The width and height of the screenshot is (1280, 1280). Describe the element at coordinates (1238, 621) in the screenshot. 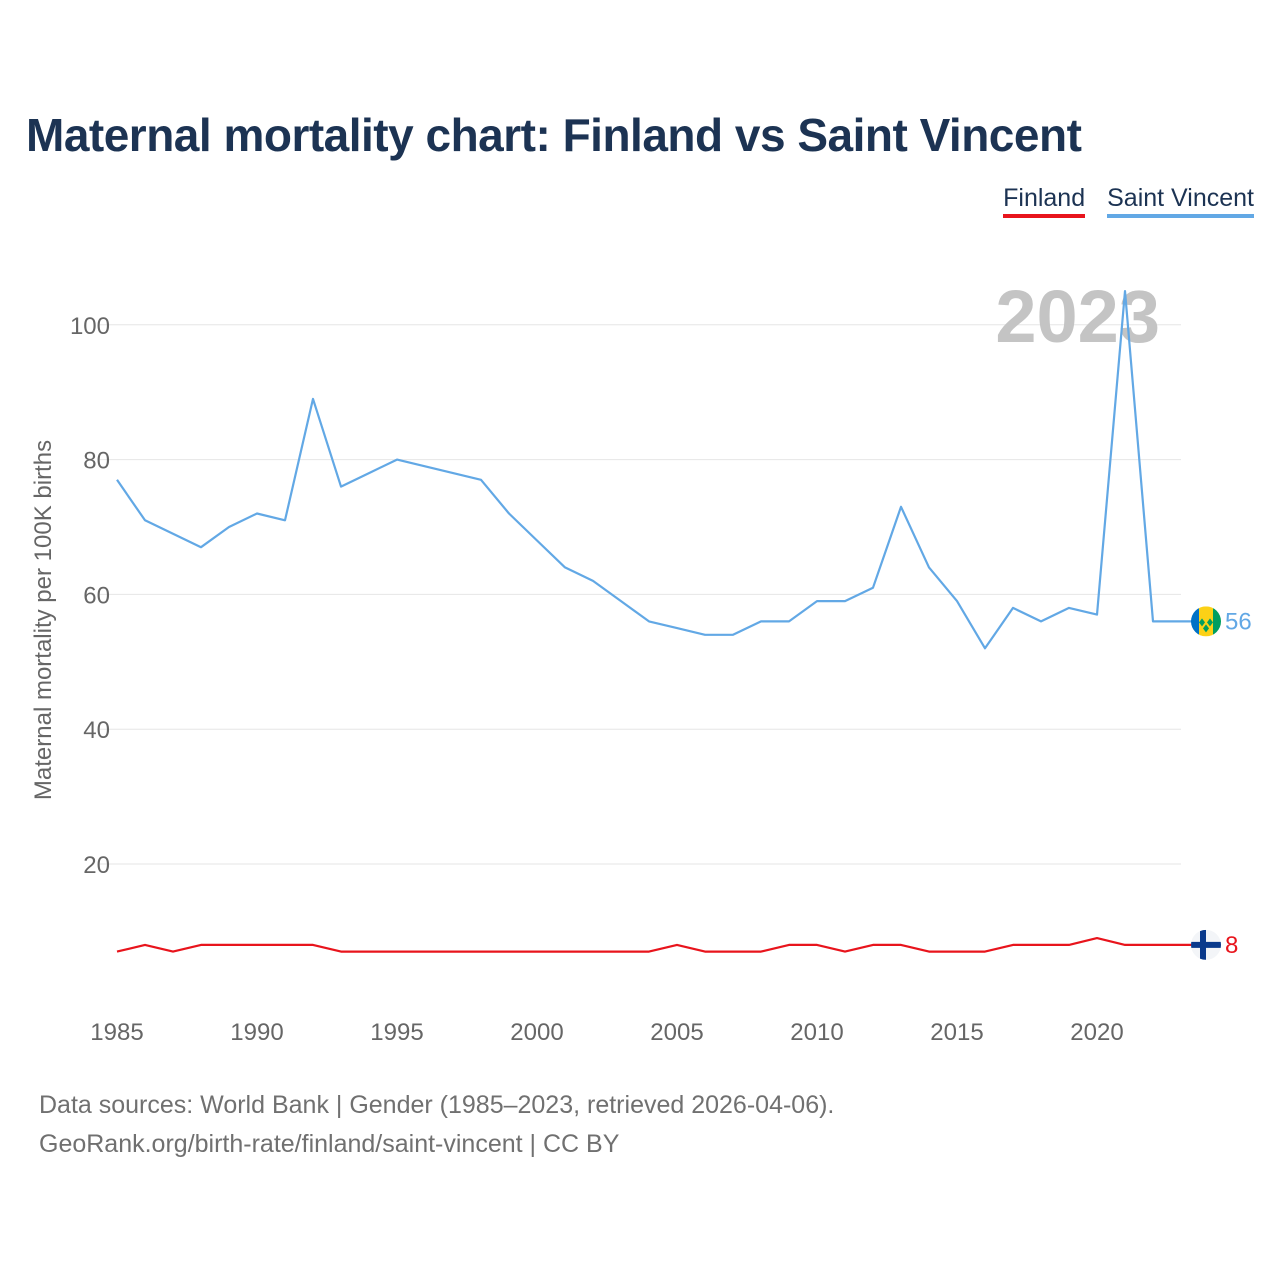

I see `end-value-label-saint-vincent: 56` at that location.